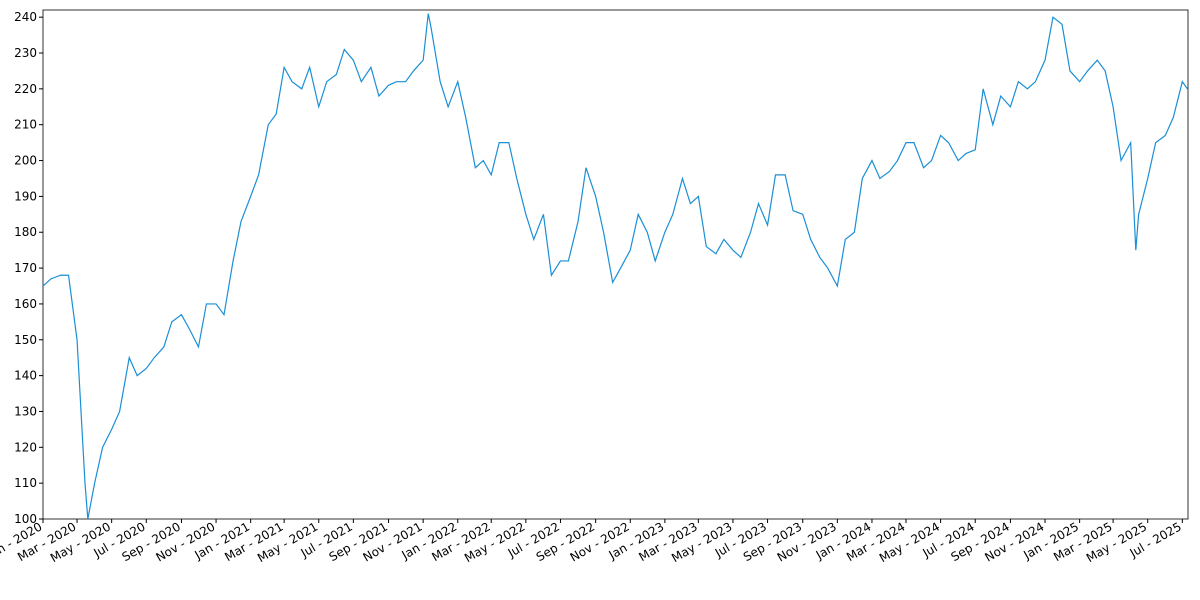 The image size is (1200, 600). Describe the element at coordinates (25, 447) in the screenshot. I see `y-tick-label: 120` at that location.